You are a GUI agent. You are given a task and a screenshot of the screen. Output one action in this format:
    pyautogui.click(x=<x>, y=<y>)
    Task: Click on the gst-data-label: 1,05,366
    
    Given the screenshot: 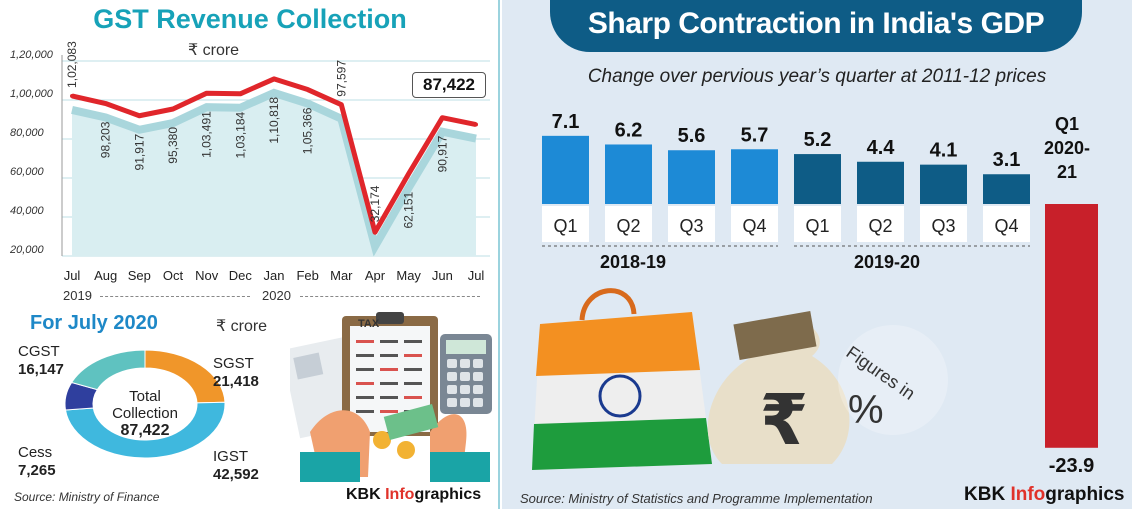 What is the action you would take?
    pyautogui.click(x=308, y=130)
    